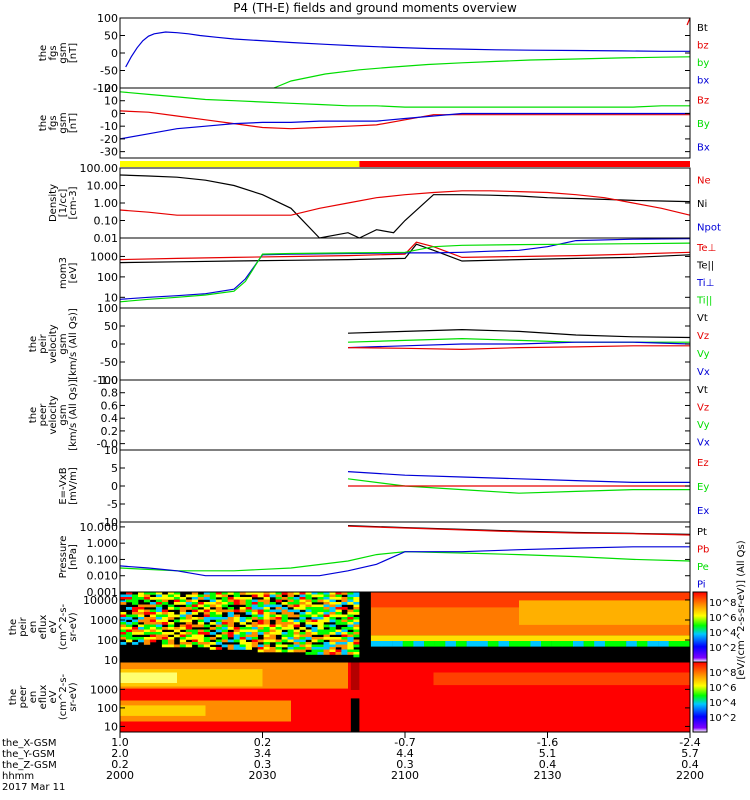 This screenshot has width=750, height=800. I want to click on y-axis-label-line: fgs, so click(53, 52).